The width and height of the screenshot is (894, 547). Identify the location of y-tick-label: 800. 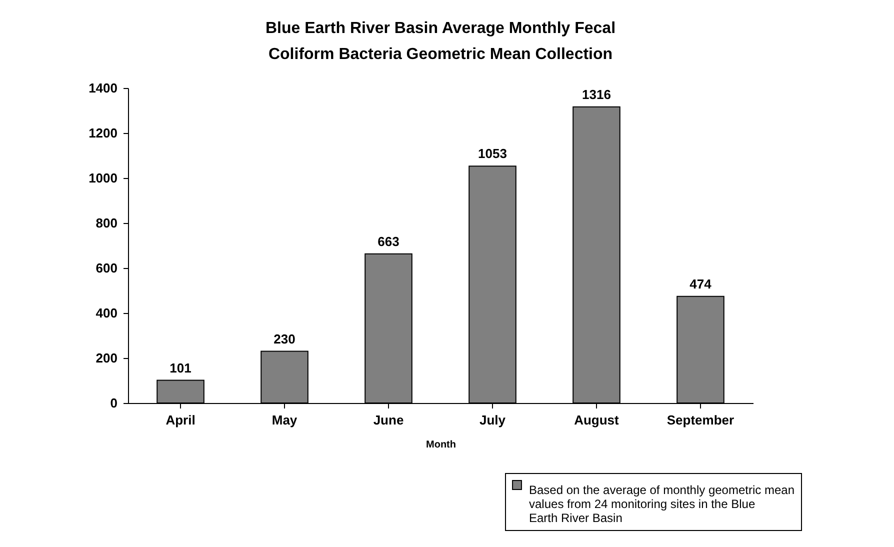
(107, 223).